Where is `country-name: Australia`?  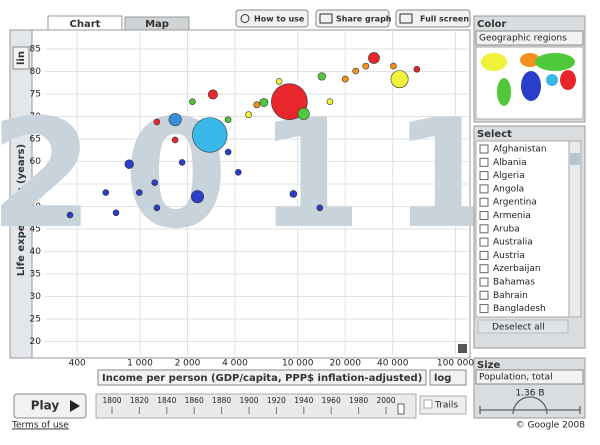
country-name: Australia is located at coordinates (513, 243).